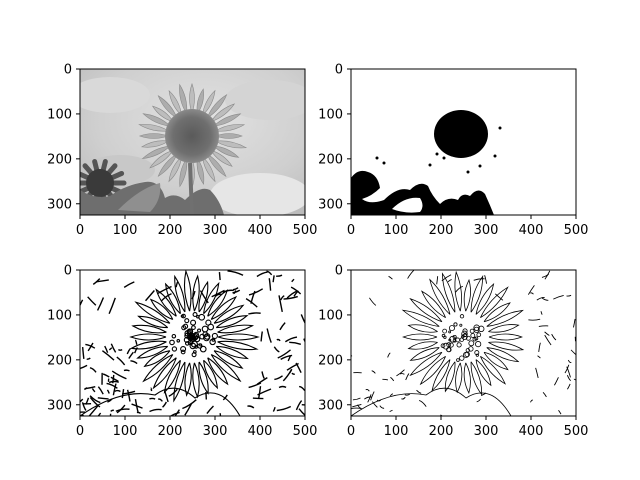  What do you see at coordinates (431, 401) in the screenshot?
I see `leaf-contour` at bounding box center [431, 401].